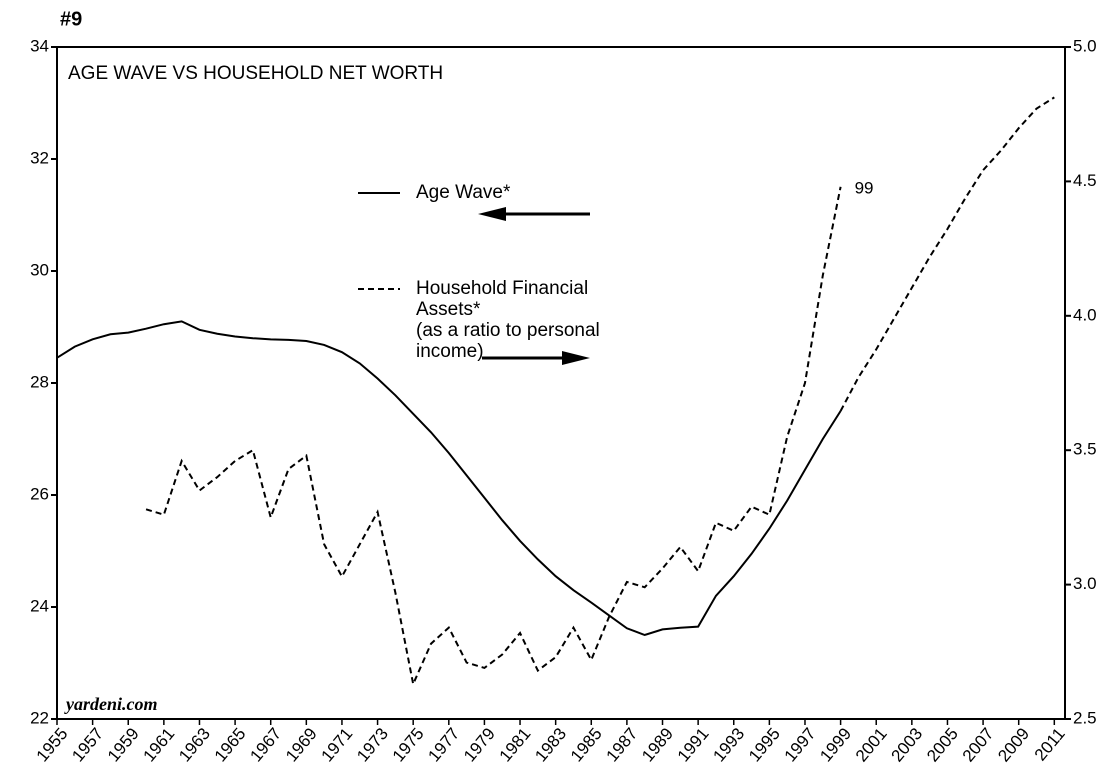 This screenshot has width=1119, height=775. Describe the element at coordinates (39, 269) in the screenshot. I see `y-tick-label: 30` at that location.